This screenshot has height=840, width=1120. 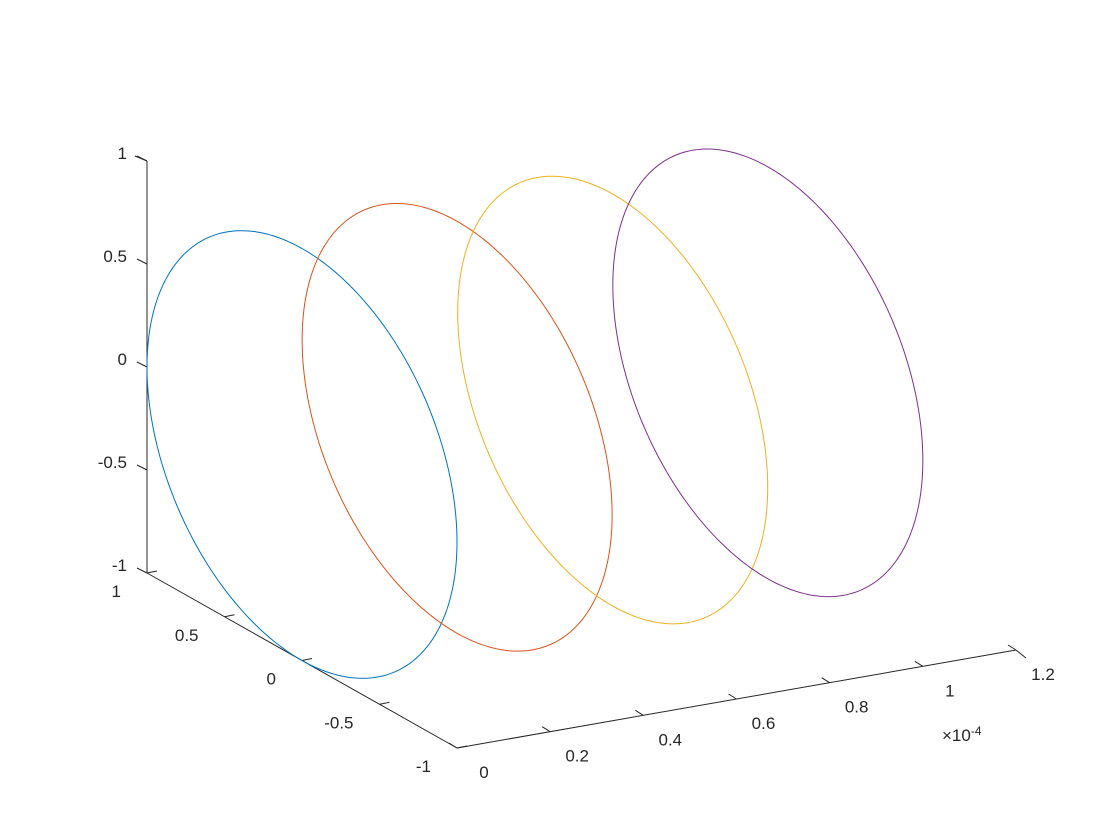 I want to click on x-axis-exponent-power: -4, so click(x=976, y=731).